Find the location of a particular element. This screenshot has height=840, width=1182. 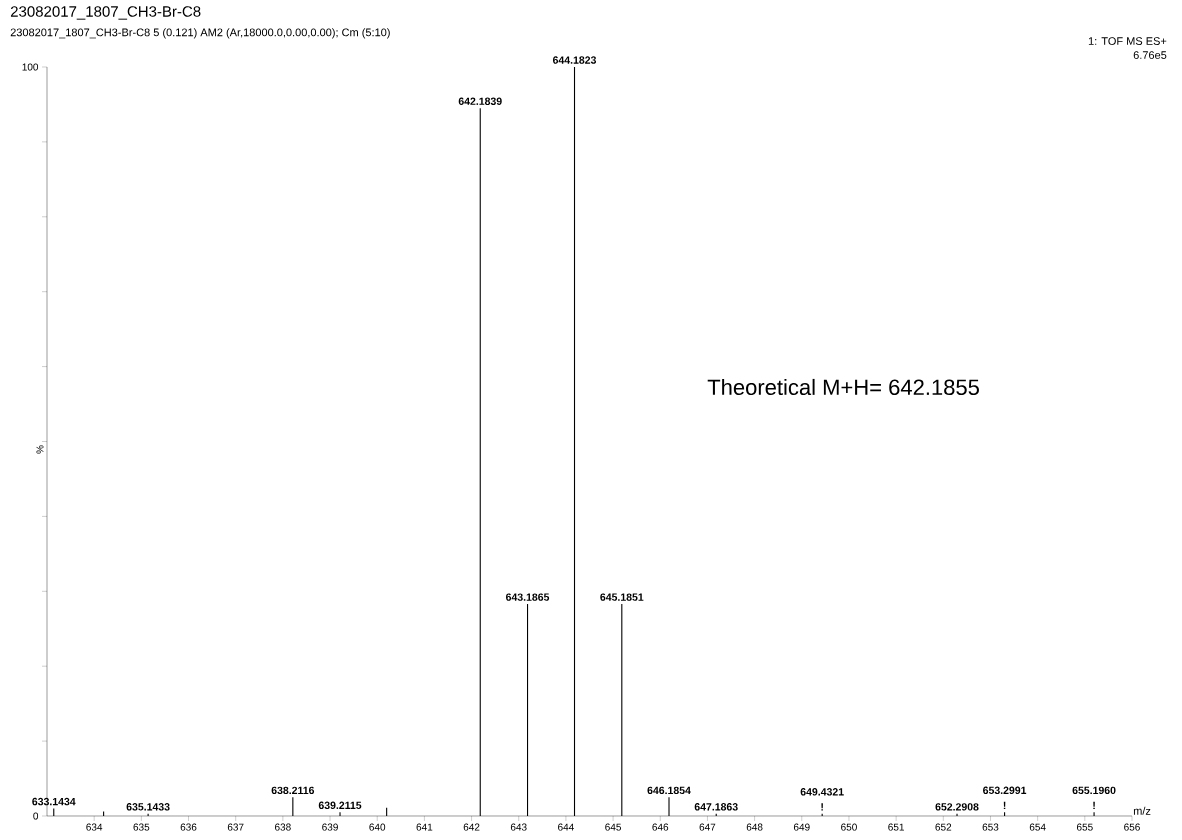

x-tick-label: 644 is located at coordinates (566, 827).